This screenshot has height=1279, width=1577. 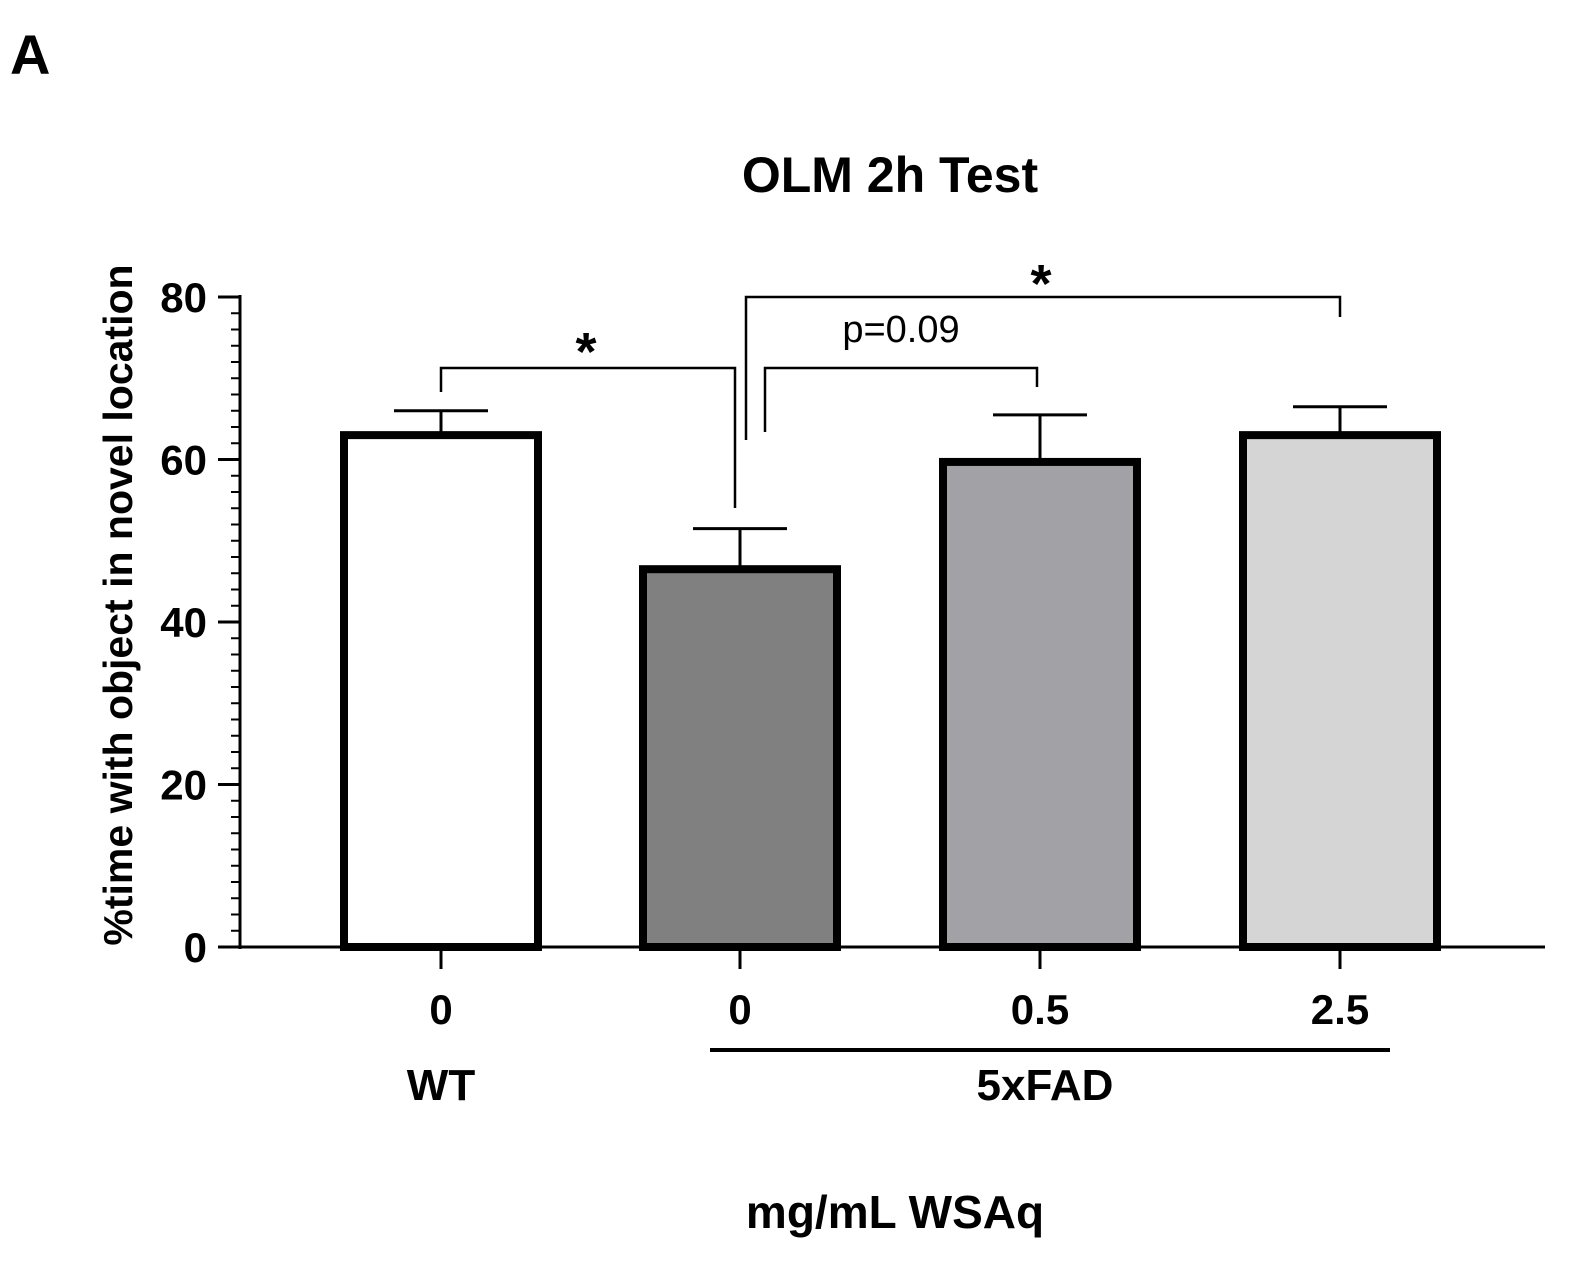 What do you see at coordinates (183, 785) in the screenshot?
I see `y-tick-label: 20` at bounding box center [183, 785].